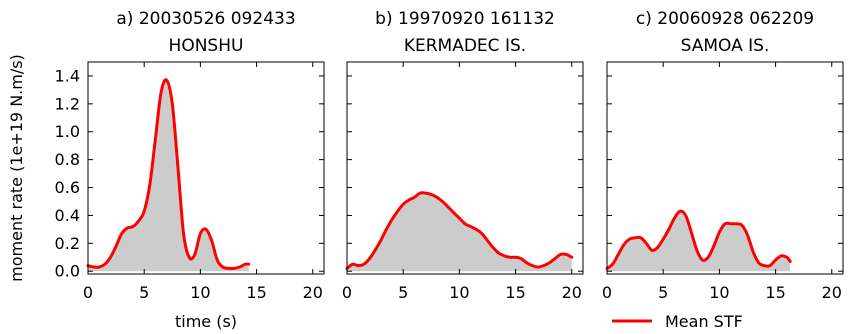 Image resolution: width=850 pixels, height=334 pixels. What do you see at coordinates (725, 19) in the screenshot?
I see `panel-title-event: c) 20060928 062209` at bounding box center [725, 19].